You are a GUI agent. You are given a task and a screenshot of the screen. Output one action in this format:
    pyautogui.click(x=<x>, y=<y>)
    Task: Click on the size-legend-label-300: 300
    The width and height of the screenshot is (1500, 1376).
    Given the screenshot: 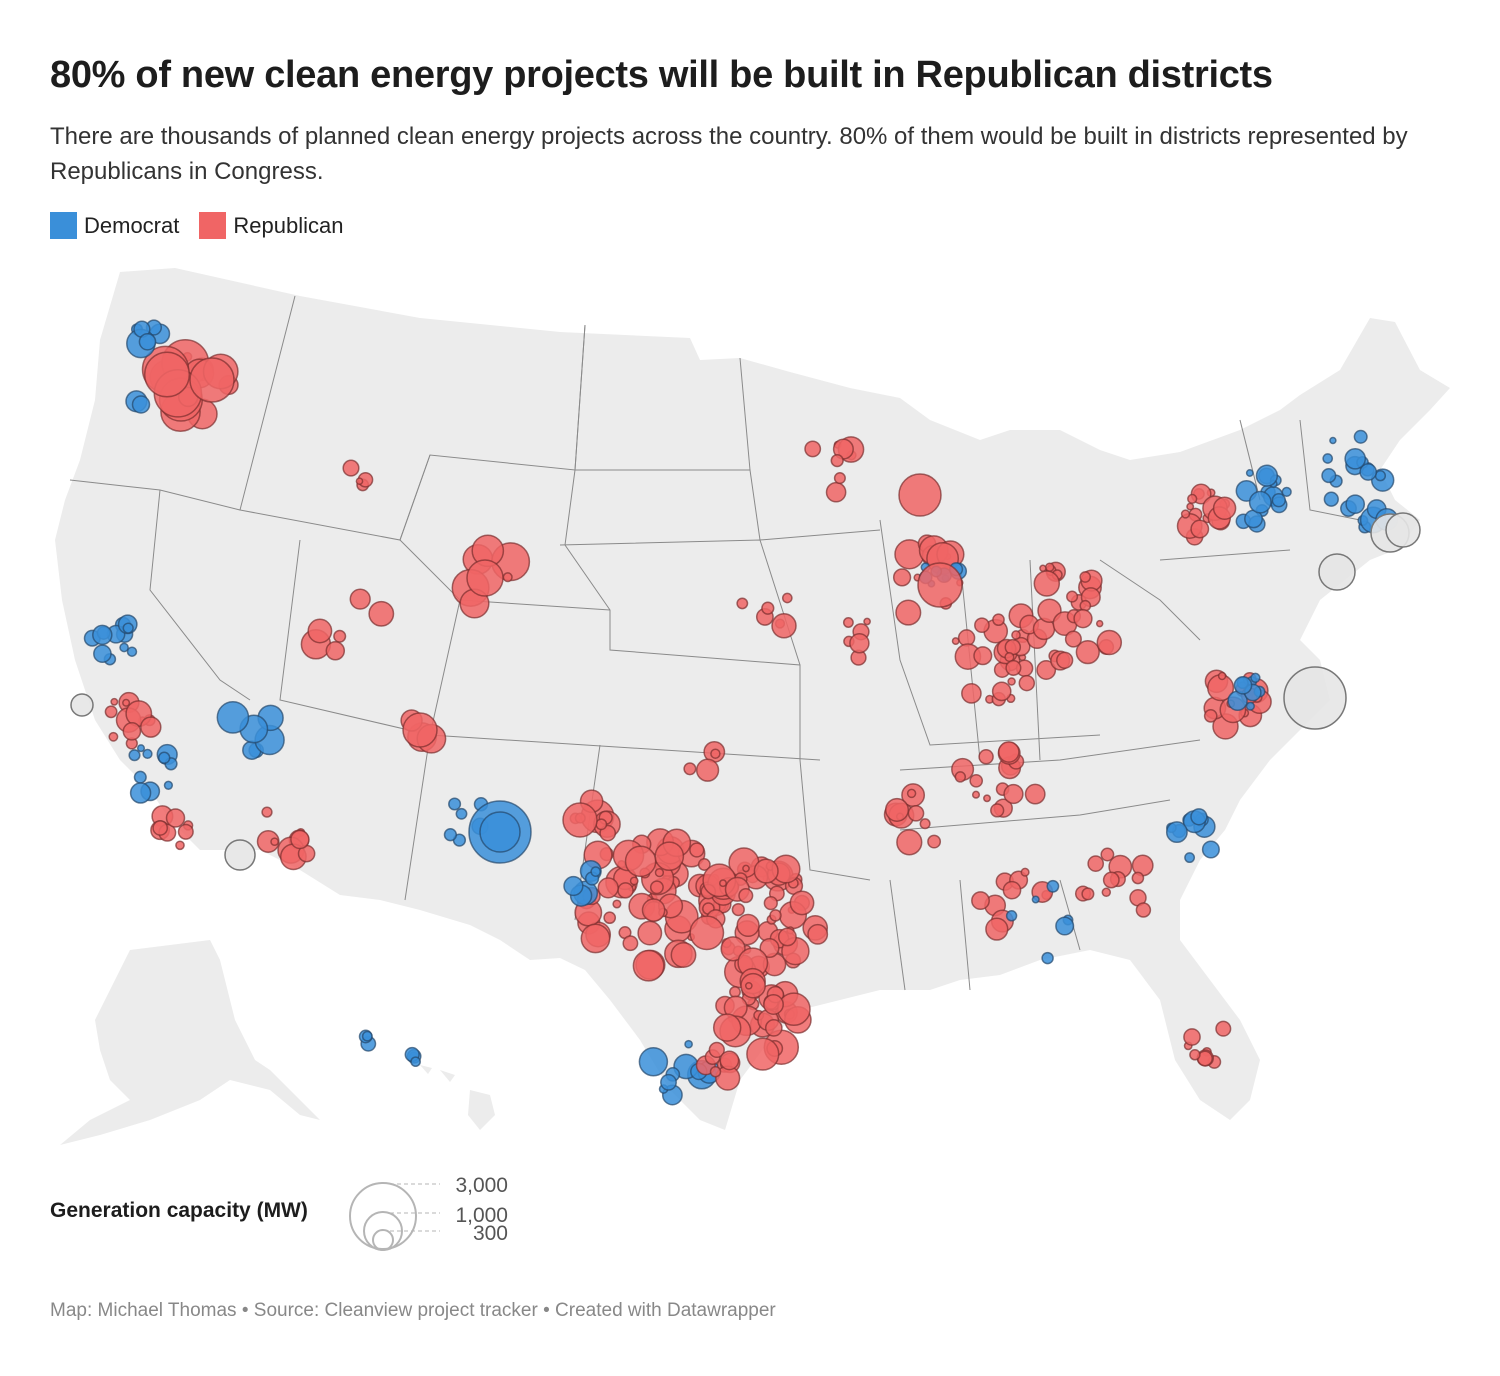 What is the action you would take?
    pyautogui.click(x=490, y=1233)
    